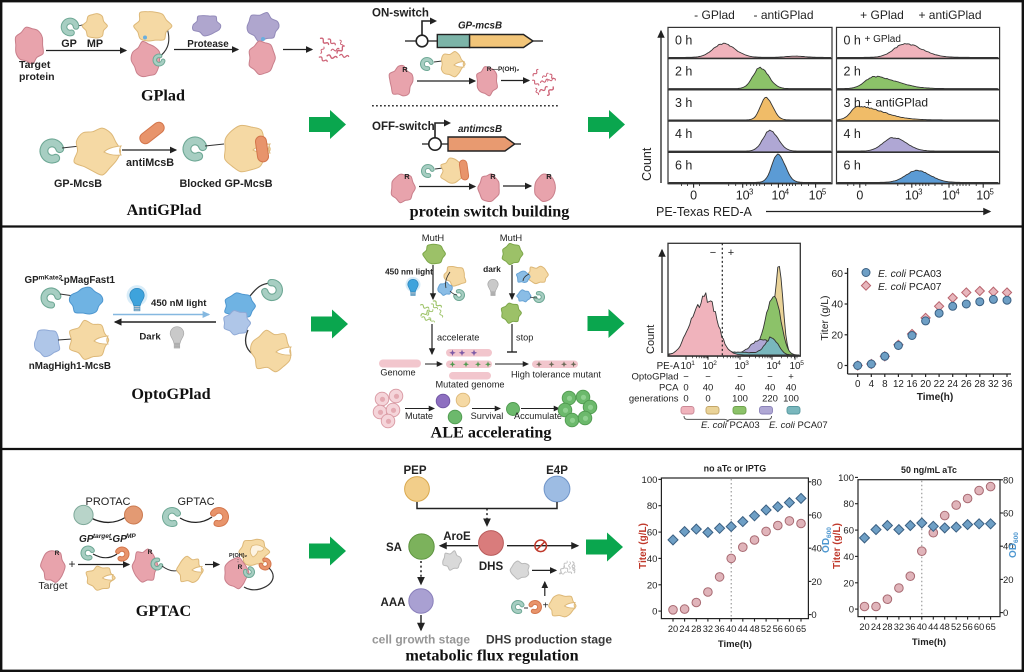 This screenshot has height=672, width=1024. What do you see at coordinates (798, 425) in the screenshot?
I see `svg-text: E. coli PCA07` at bounding box center [798, 425].